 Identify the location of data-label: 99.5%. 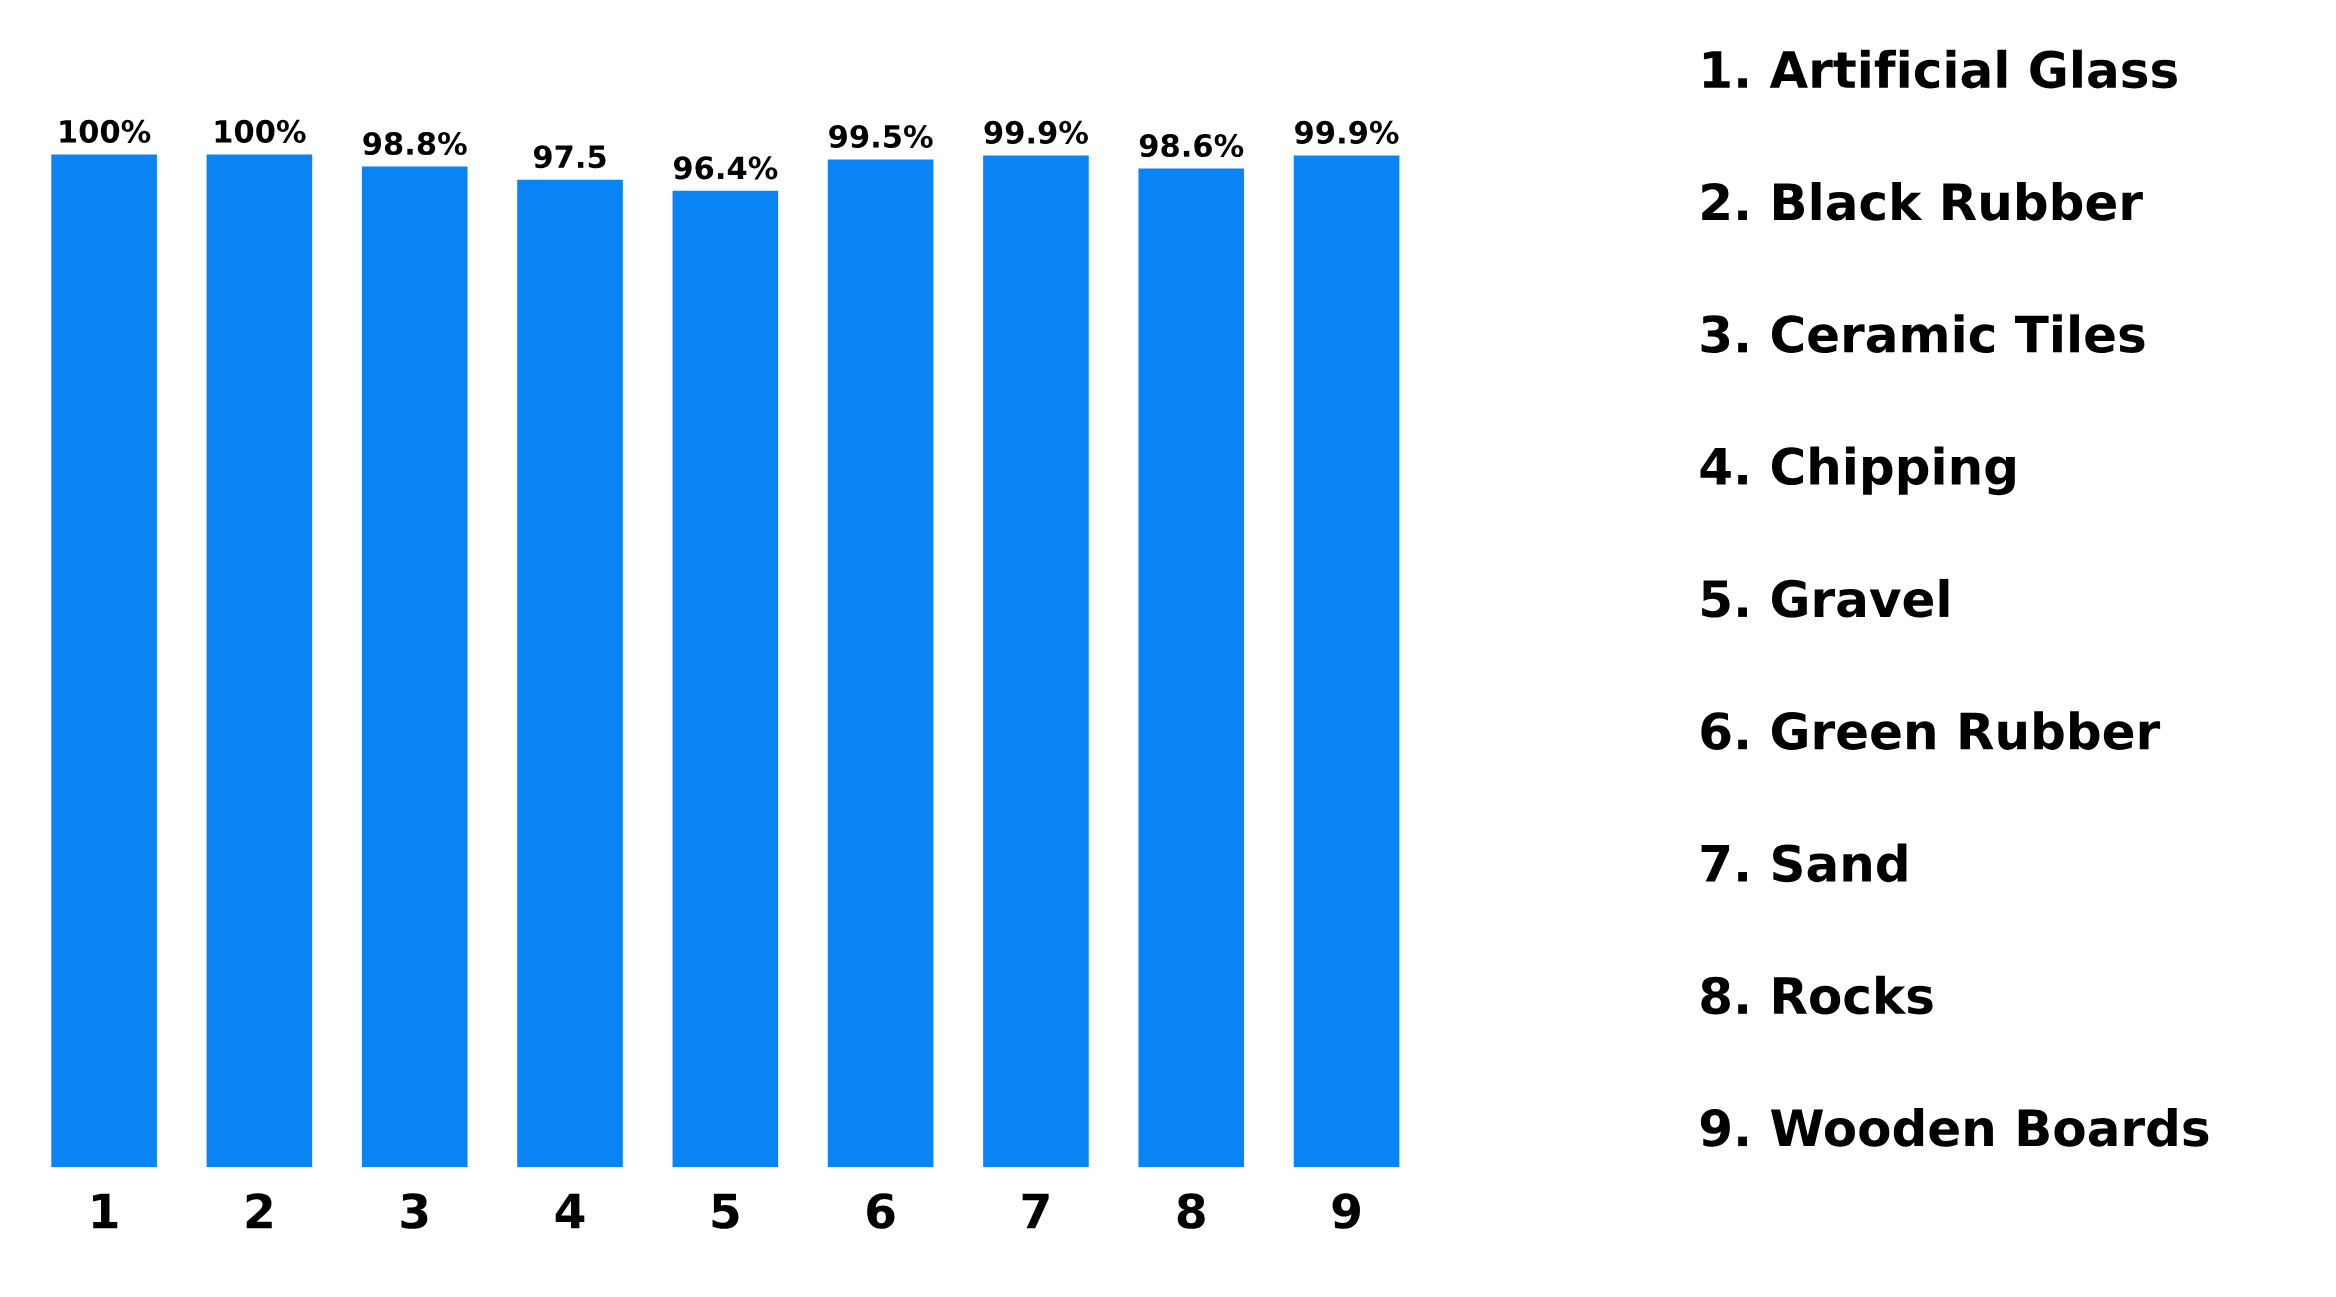
(881, 136).